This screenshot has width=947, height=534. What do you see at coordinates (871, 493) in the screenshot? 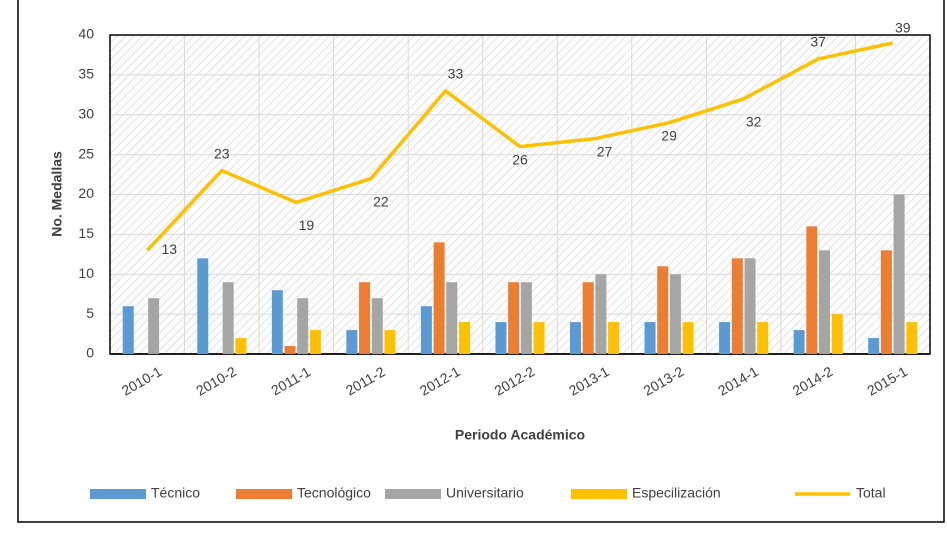
I see `legend-label: Total` at bounding box center [871, 493].